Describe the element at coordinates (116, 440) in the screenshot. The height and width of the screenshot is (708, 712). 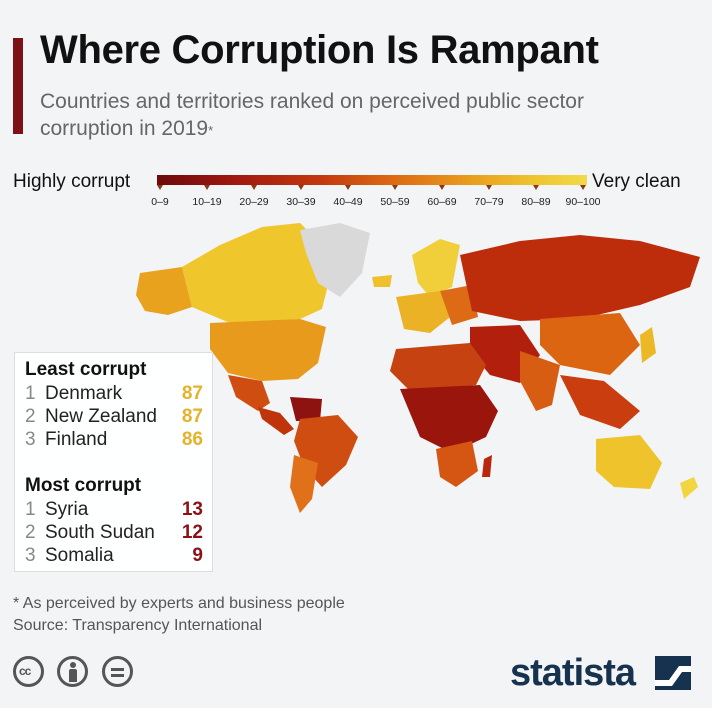
I see `least-corrupt-row: 3 Finland 86` at that location.